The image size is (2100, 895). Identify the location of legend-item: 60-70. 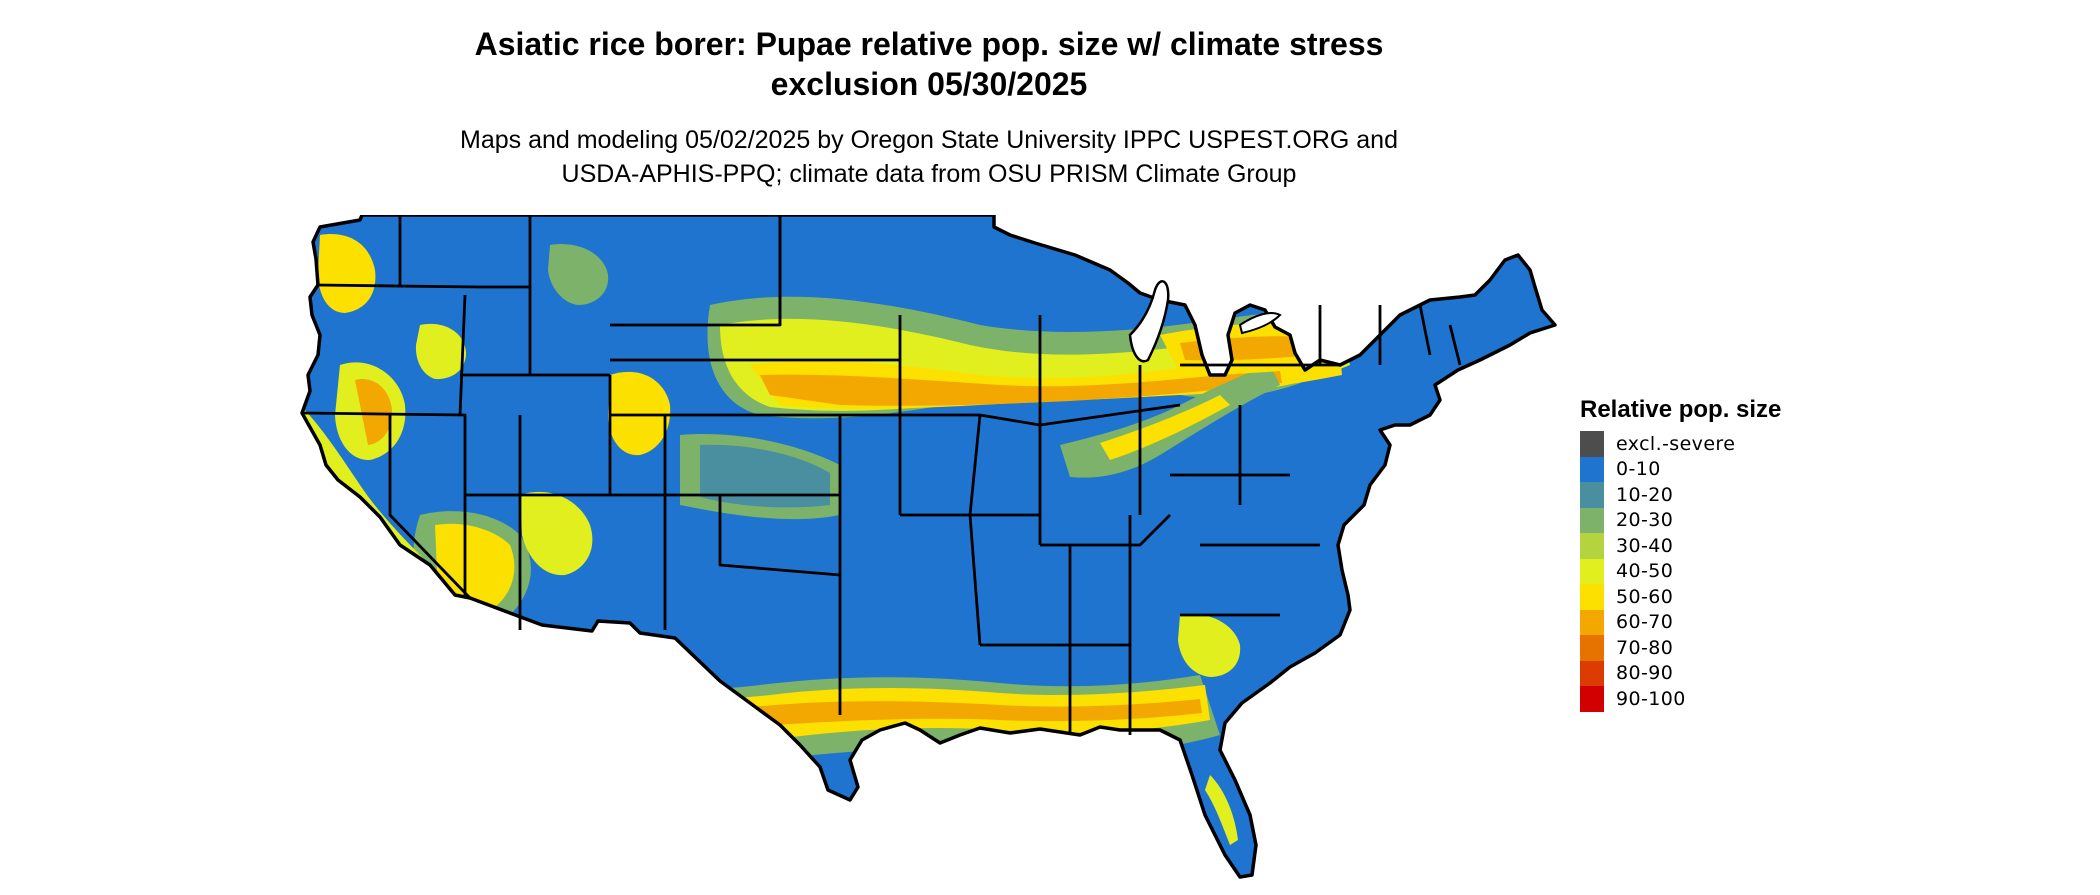
(1730, 622).